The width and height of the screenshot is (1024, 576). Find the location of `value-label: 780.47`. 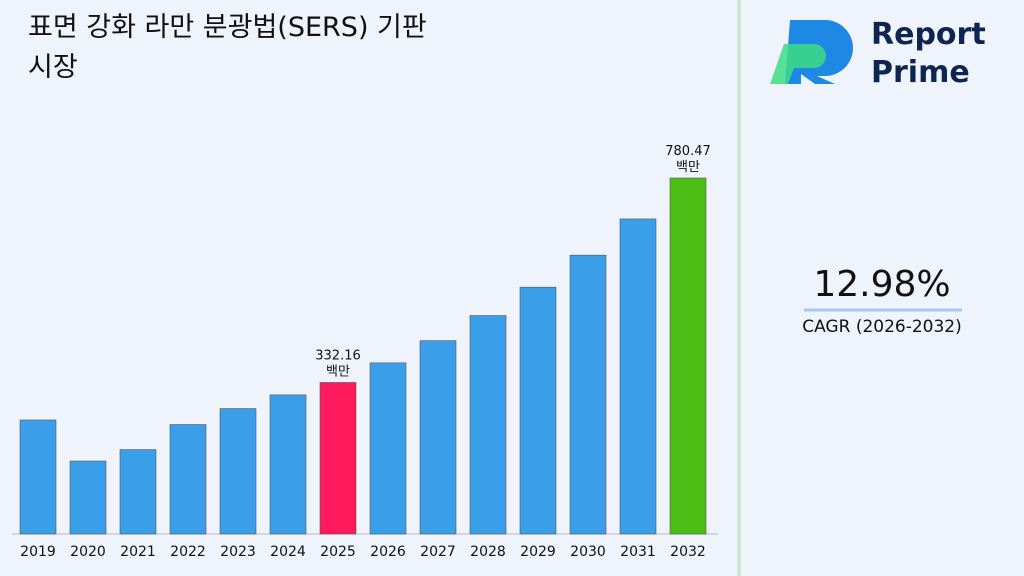

value-label: 780.47 is located at coordinates (688, 151).